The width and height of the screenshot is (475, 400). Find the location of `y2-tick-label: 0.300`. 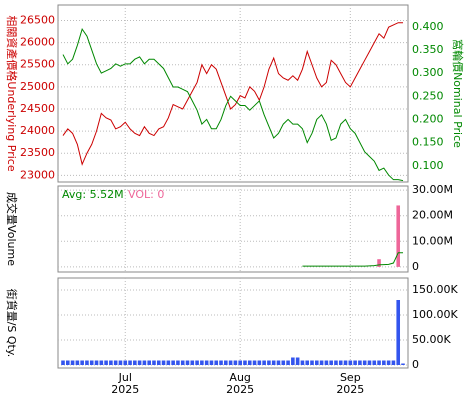

y2-tick-label: 0.300 is located at coordinates (428, 72).